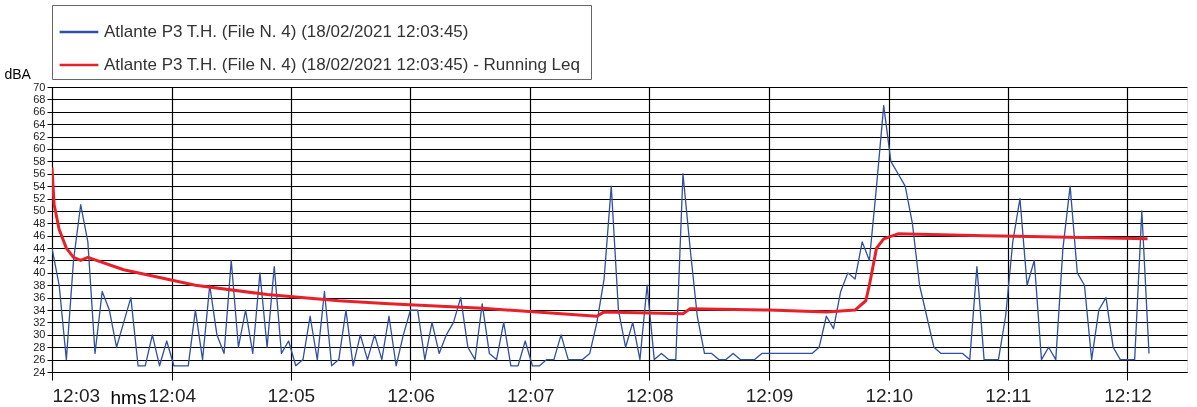 The width and height of the screenshot is (1197, 407). Describe the element at coordinates (39, 210) in the screenshot. I see `y-tick-label: 50` at that location.